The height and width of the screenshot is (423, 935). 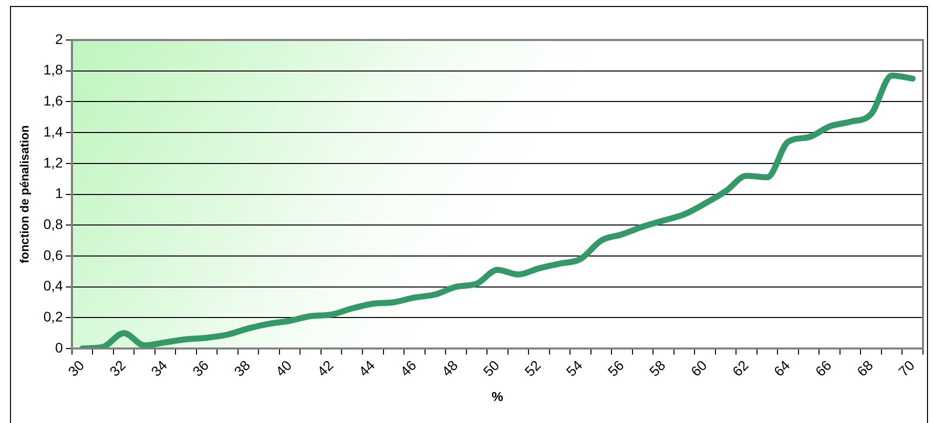 What do you see at coordinates (532, 368) in the screenshot?
I see `x-tick-label: 52` at bounding box center [532, 368].